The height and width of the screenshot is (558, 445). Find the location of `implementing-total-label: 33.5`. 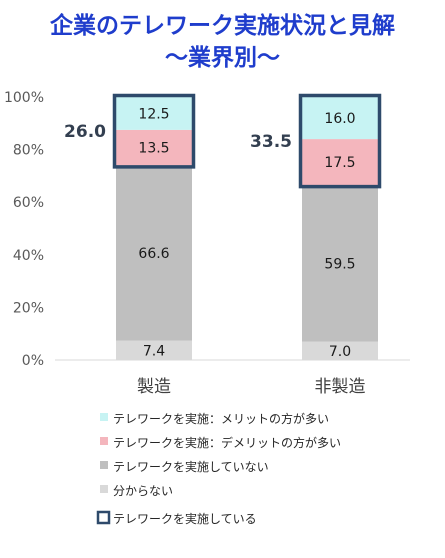

implementing-total-label: 33.5 is located at coordinates (271, 142).